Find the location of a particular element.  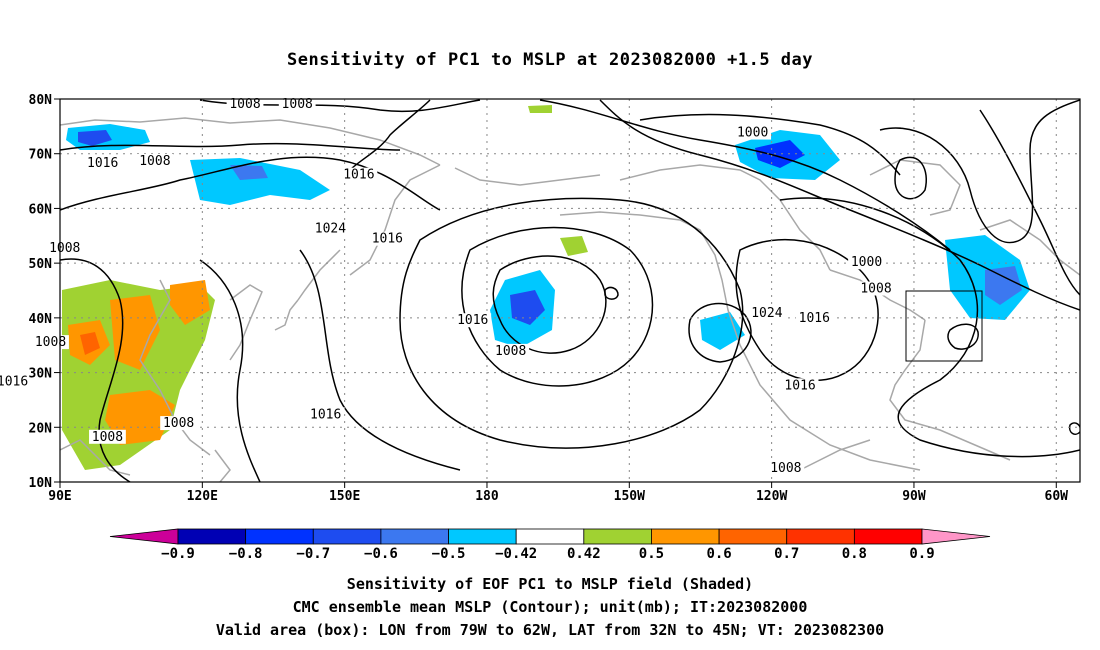

lon-tick-label: 90W is located at coordinates (914, 496).